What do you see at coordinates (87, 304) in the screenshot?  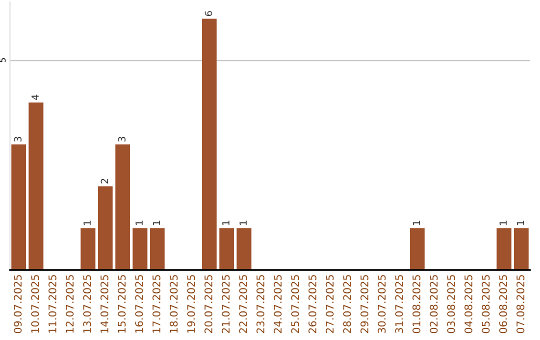 I see `x-tick-label: 13.07.2025` at bounding box center [87, 304].